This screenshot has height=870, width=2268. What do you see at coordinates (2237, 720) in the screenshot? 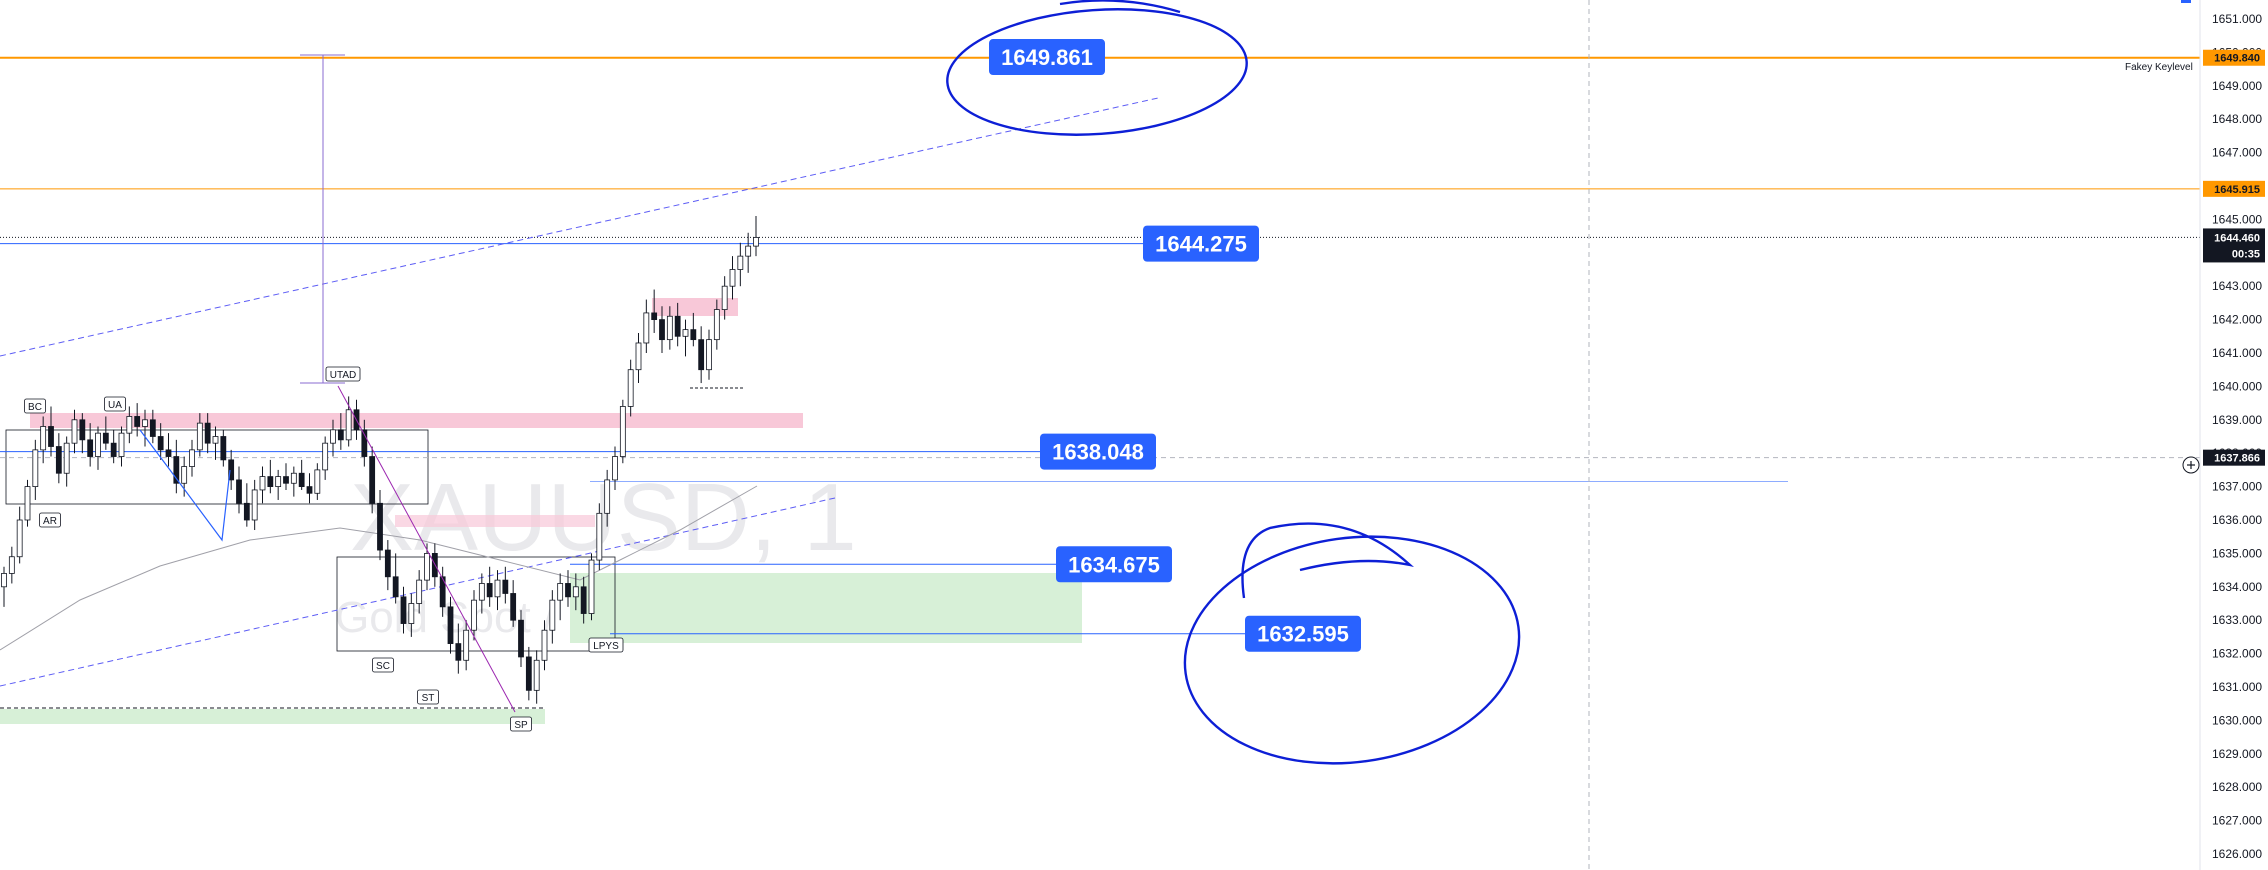
I see `price-tick-label: 1630.000` at bounding box center [2237, 720].